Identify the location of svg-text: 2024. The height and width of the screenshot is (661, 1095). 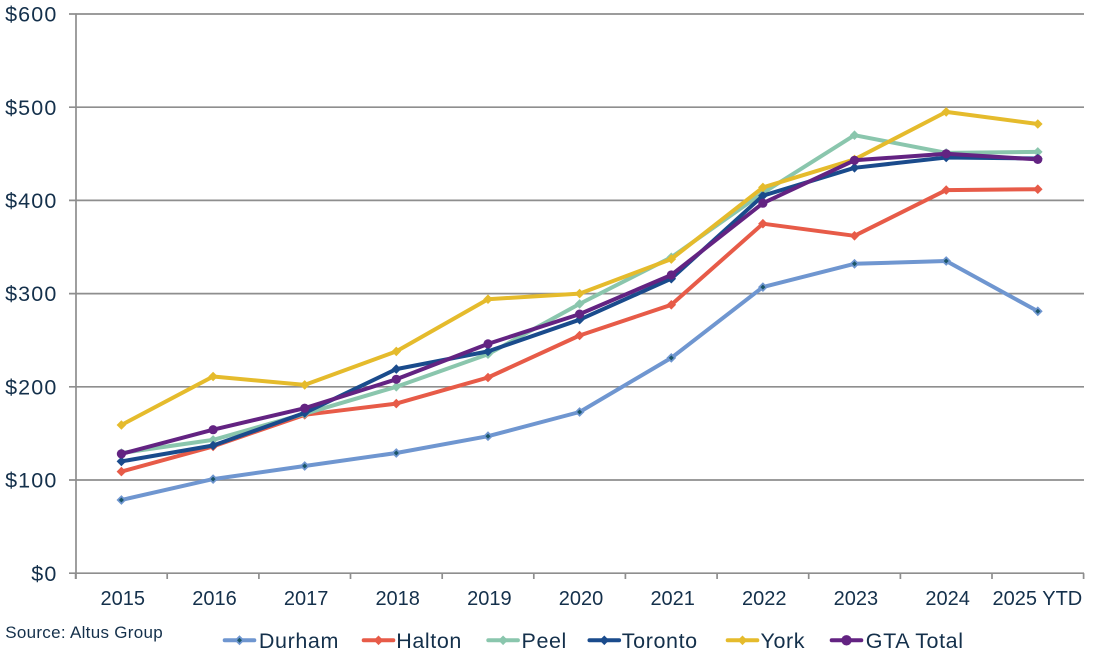
(947, 599).